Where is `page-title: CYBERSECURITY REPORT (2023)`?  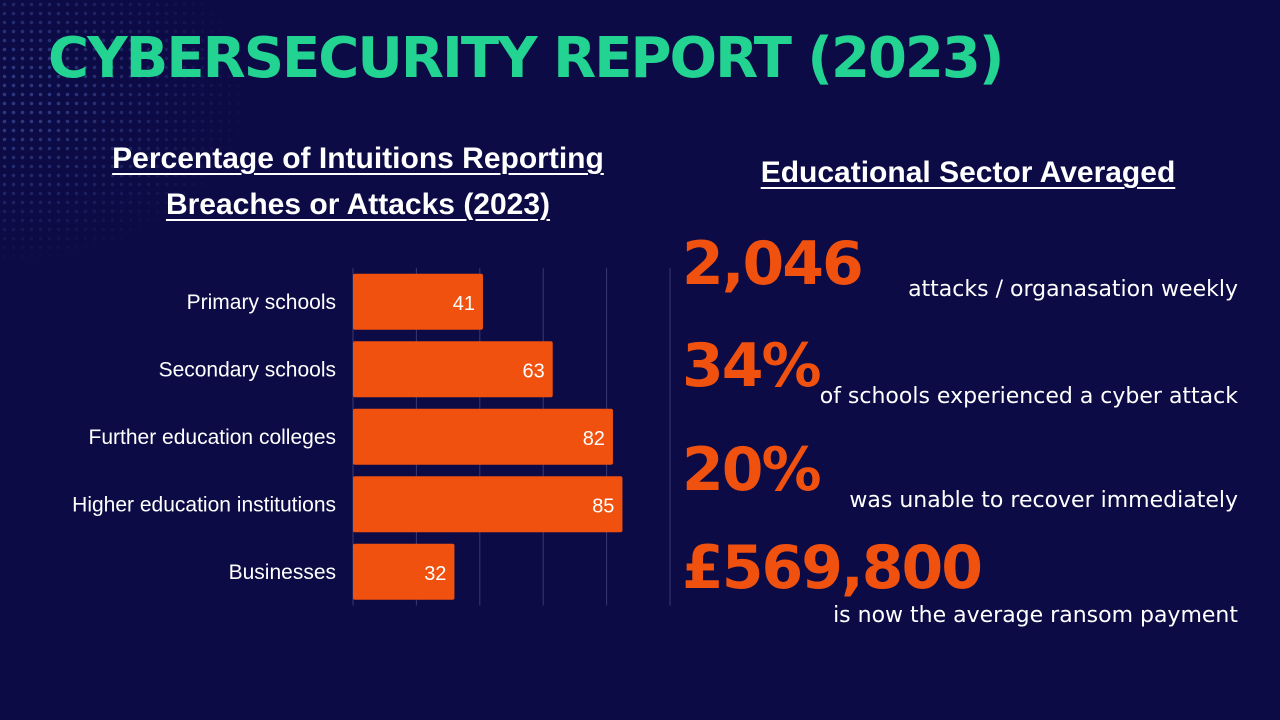
page-title: CYBERSECURITY REPORT (2023) is located at coordinates (526, 58).